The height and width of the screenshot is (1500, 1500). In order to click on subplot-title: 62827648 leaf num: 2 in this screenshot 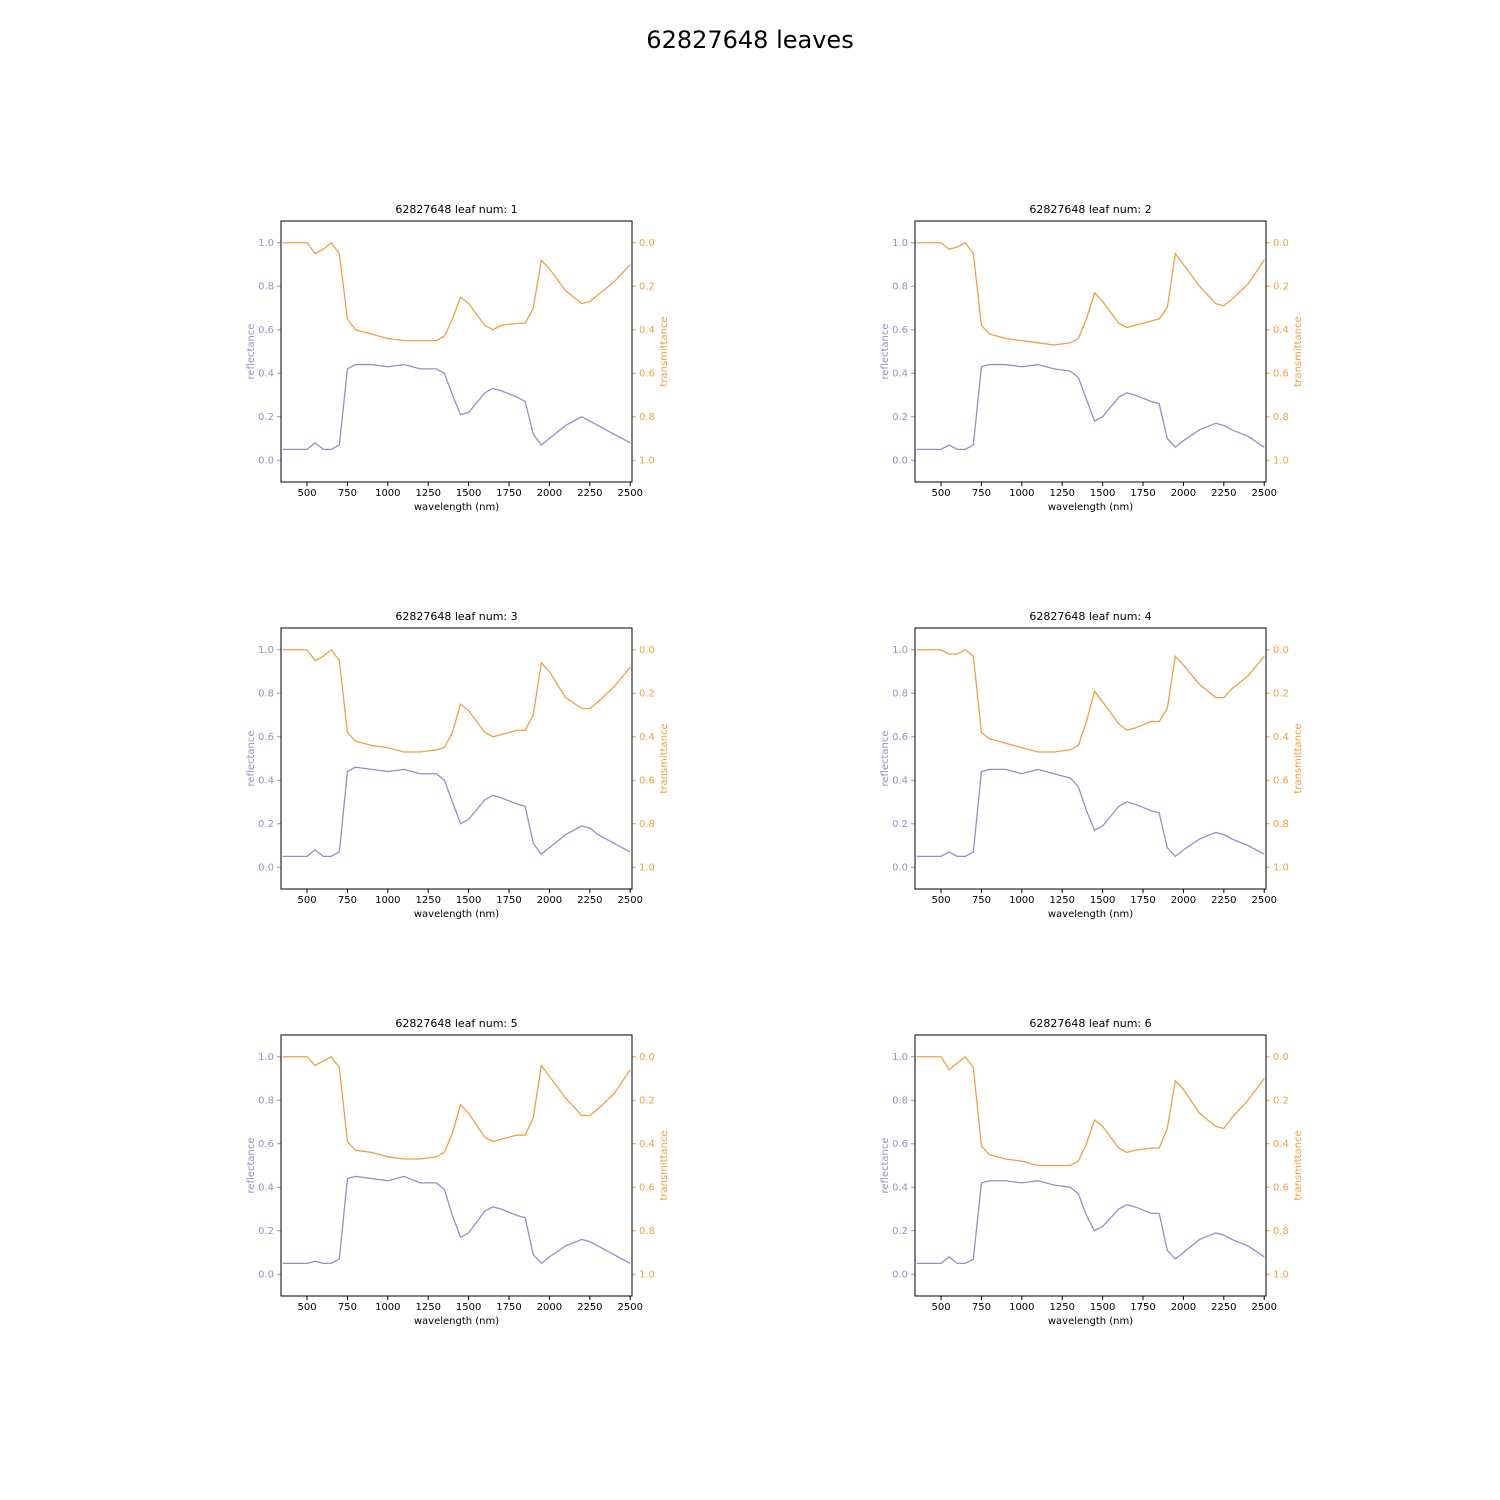, I will do `click(1090, 209)`.